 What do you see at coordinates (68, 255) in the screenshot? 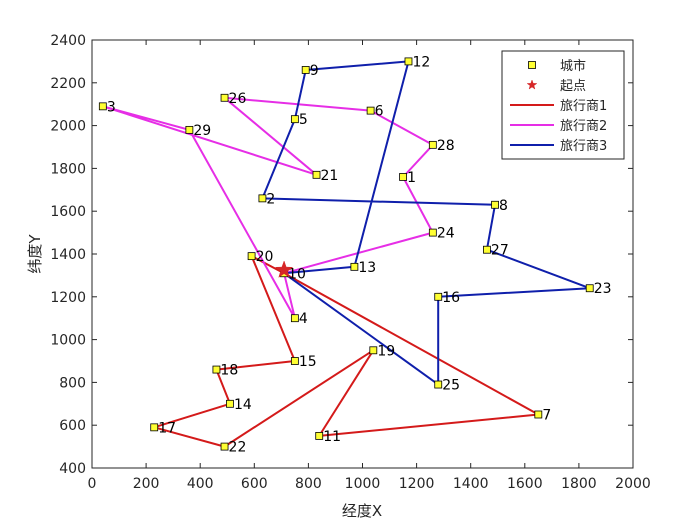
I see `y-tick-label-1400: 1400` at bounding box center [68, 255].